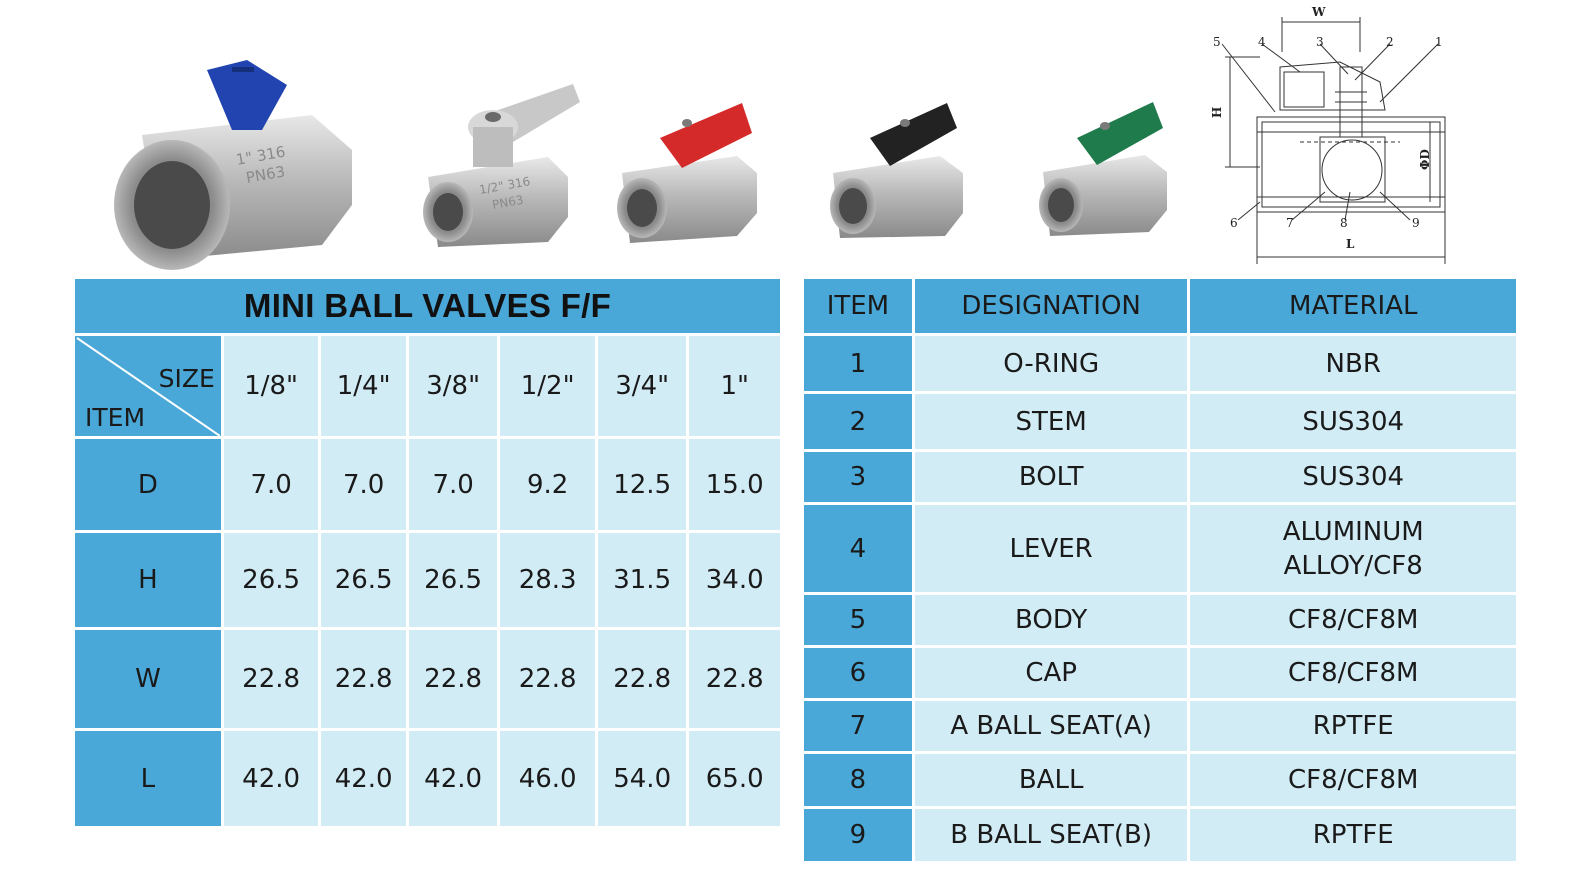 The image size is (1587, 887). I want to click on red-lever-icon, so click(706, 135).